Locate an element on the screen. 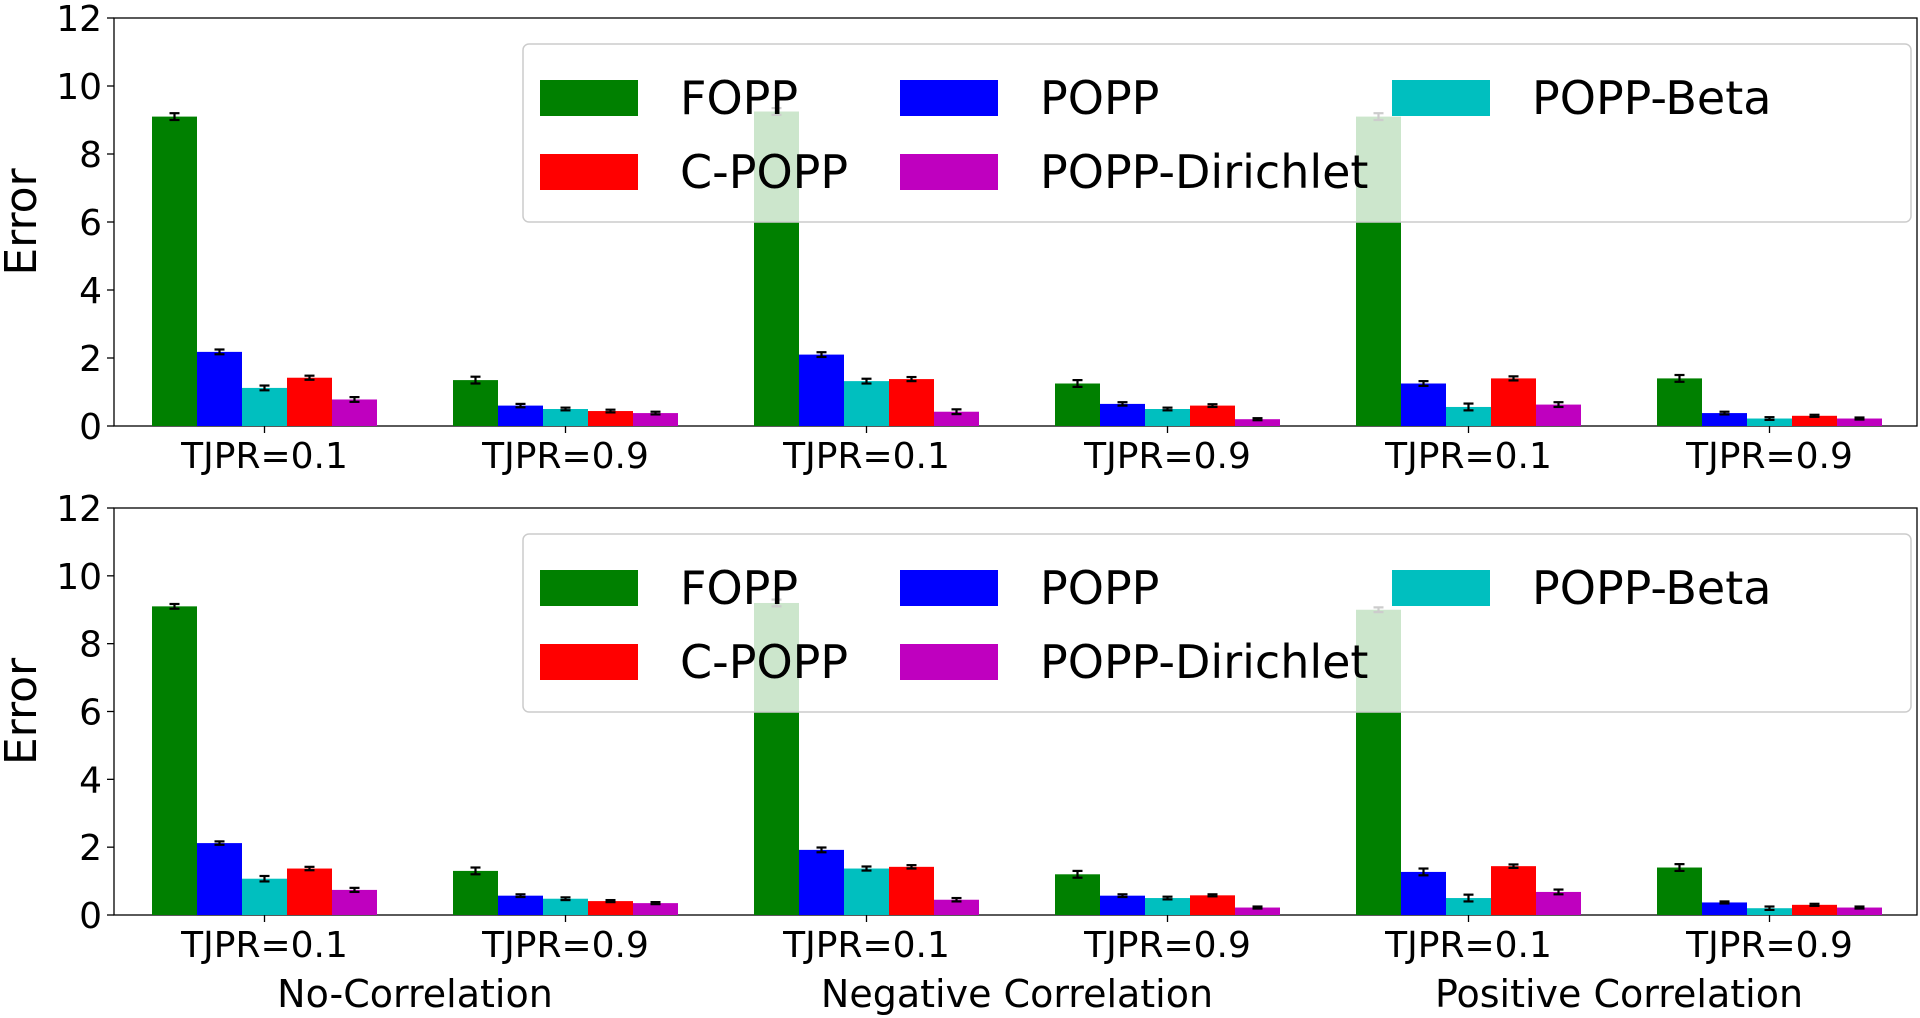 This screenshot has height=1018, width=1920. group-label: Negative Correlation is located at coordinates (1017, 994).